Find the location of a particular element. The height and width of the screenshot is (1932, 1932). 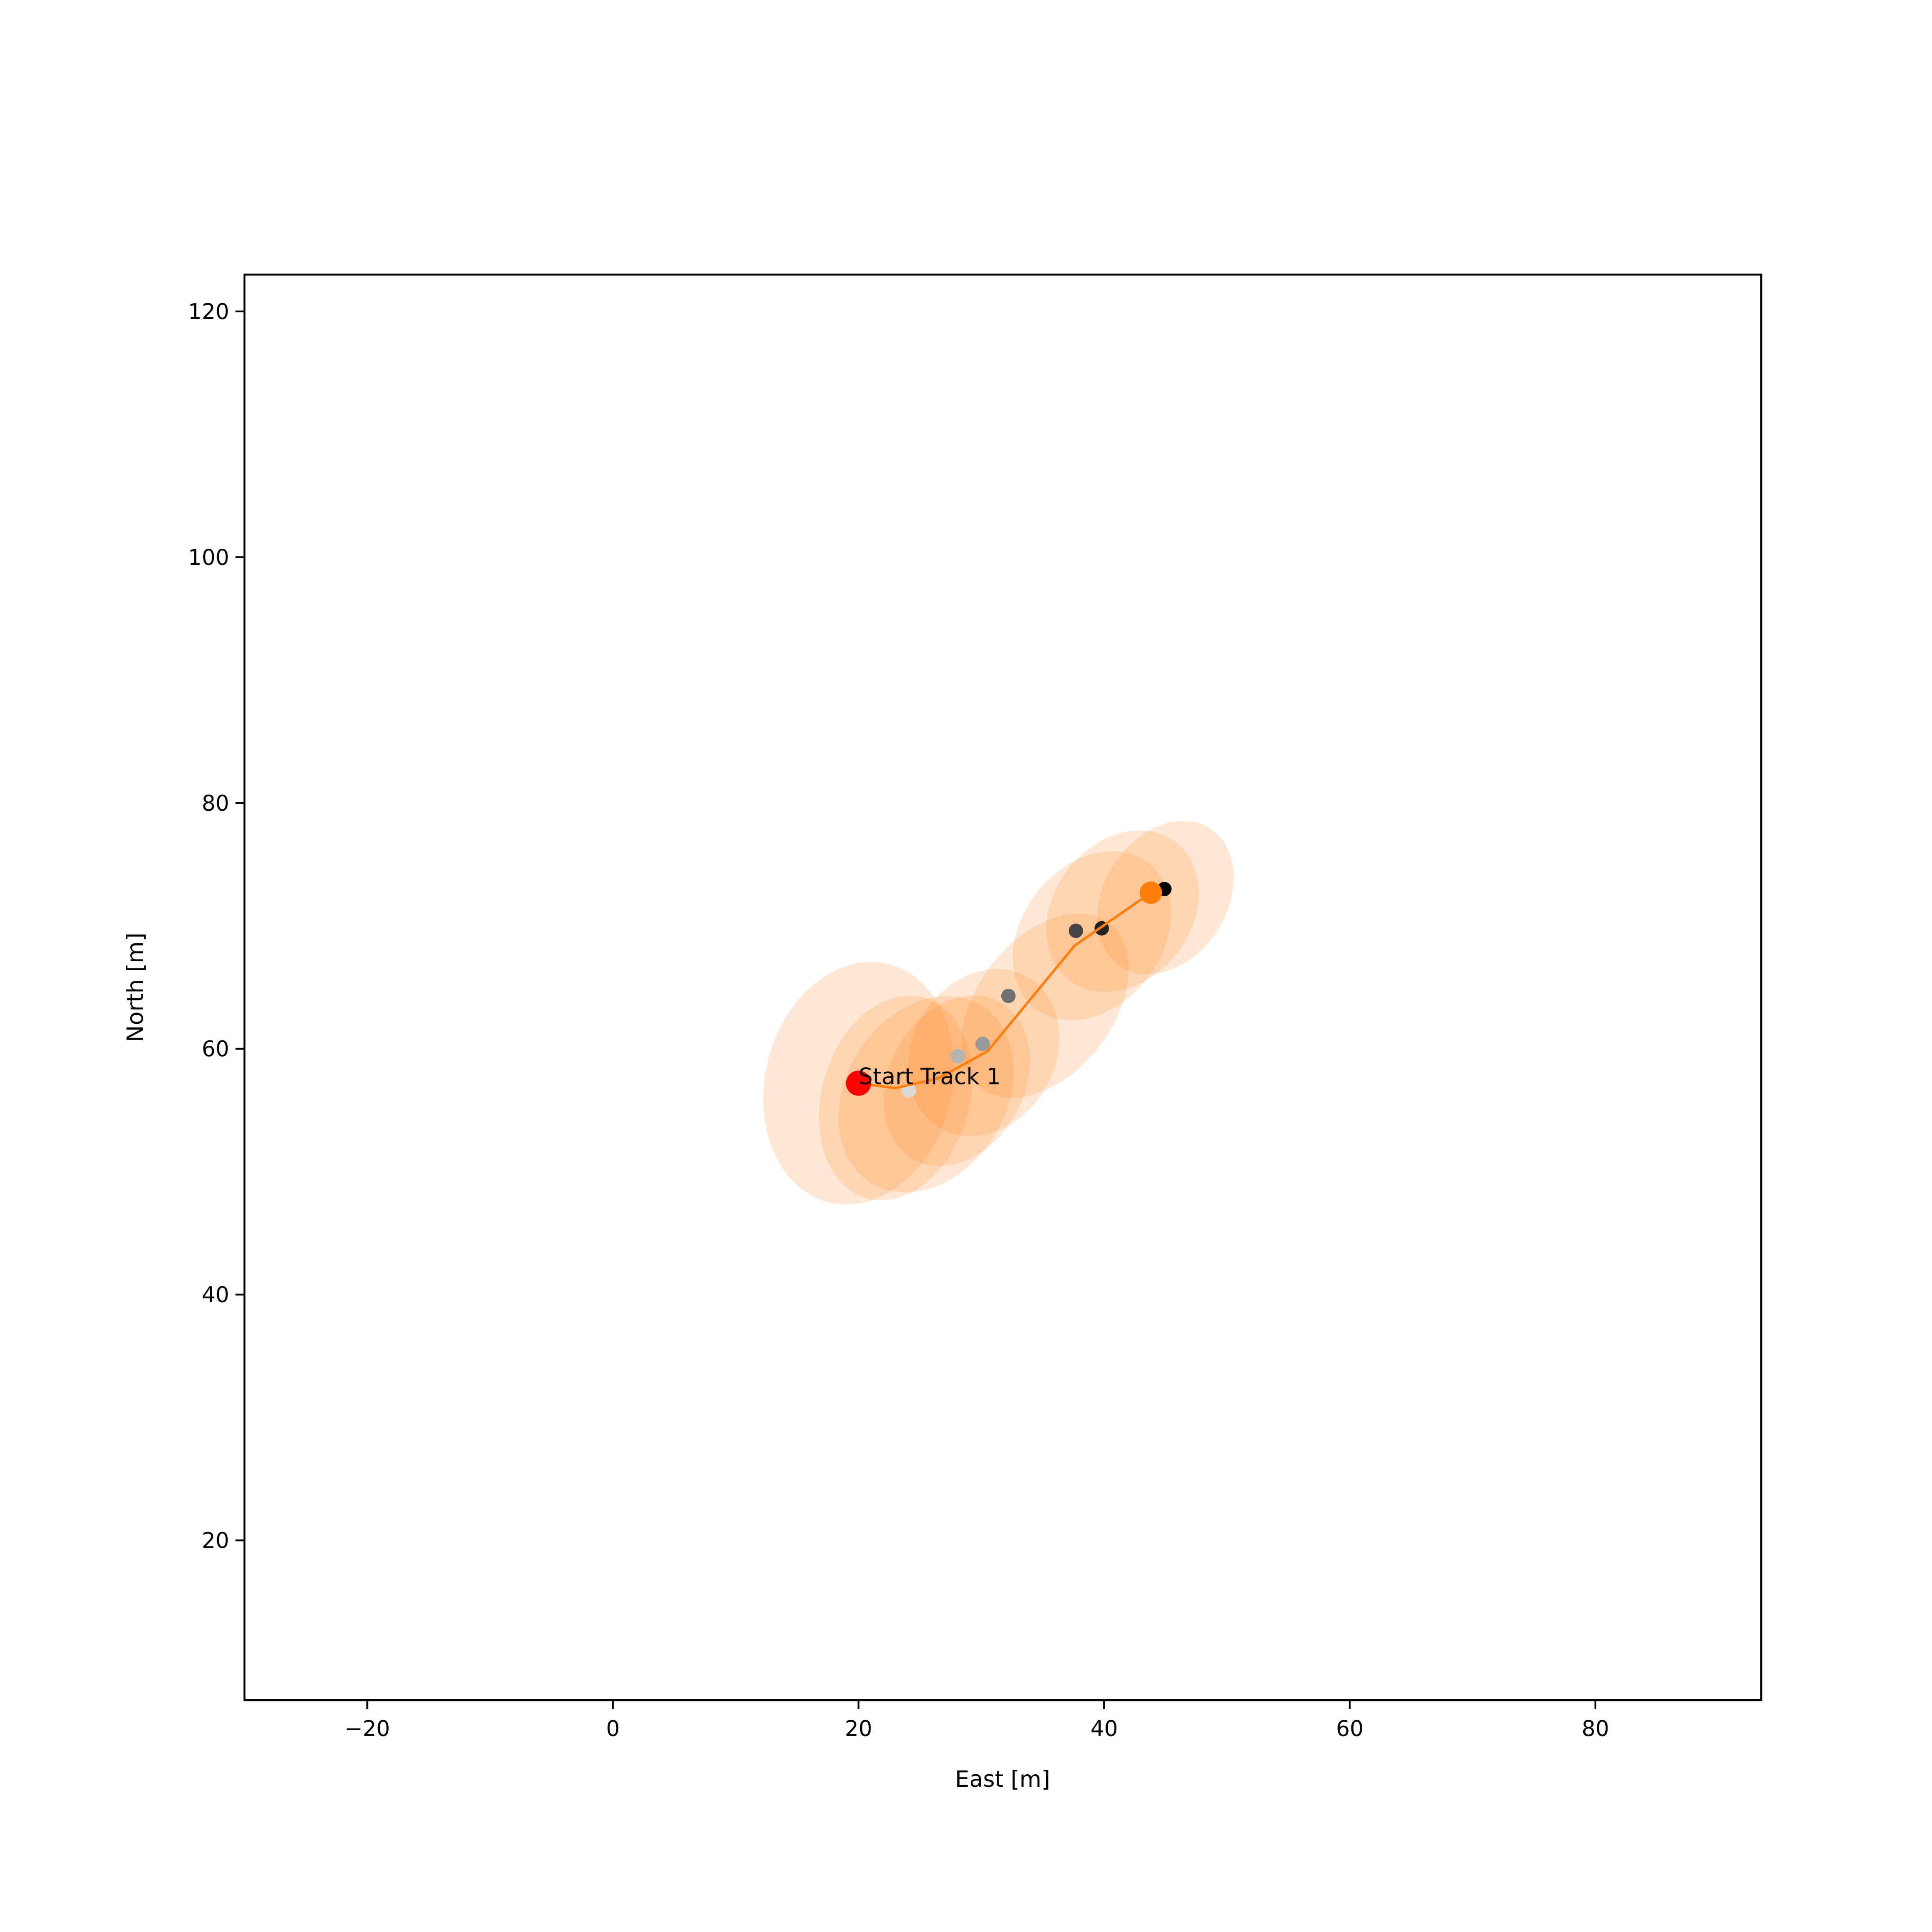

plot-layer: Start Track 1 is located at coordinates (998, 1013).